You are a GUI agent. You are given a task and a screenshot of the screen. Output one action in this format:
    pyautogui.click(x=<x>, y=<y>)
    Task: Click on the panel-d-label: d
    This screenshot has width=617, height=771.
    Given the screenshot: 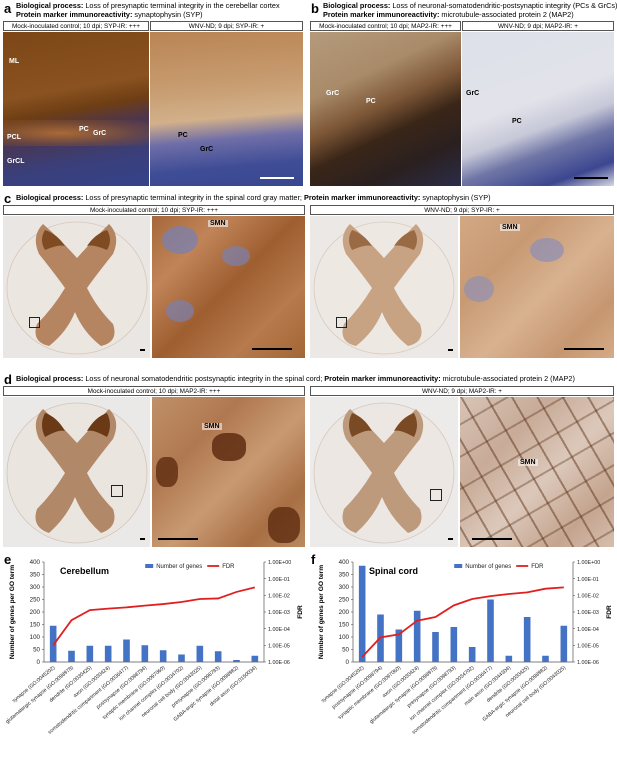 What is the action you would take?
    pyautogui.click(x=8, y=379)
    